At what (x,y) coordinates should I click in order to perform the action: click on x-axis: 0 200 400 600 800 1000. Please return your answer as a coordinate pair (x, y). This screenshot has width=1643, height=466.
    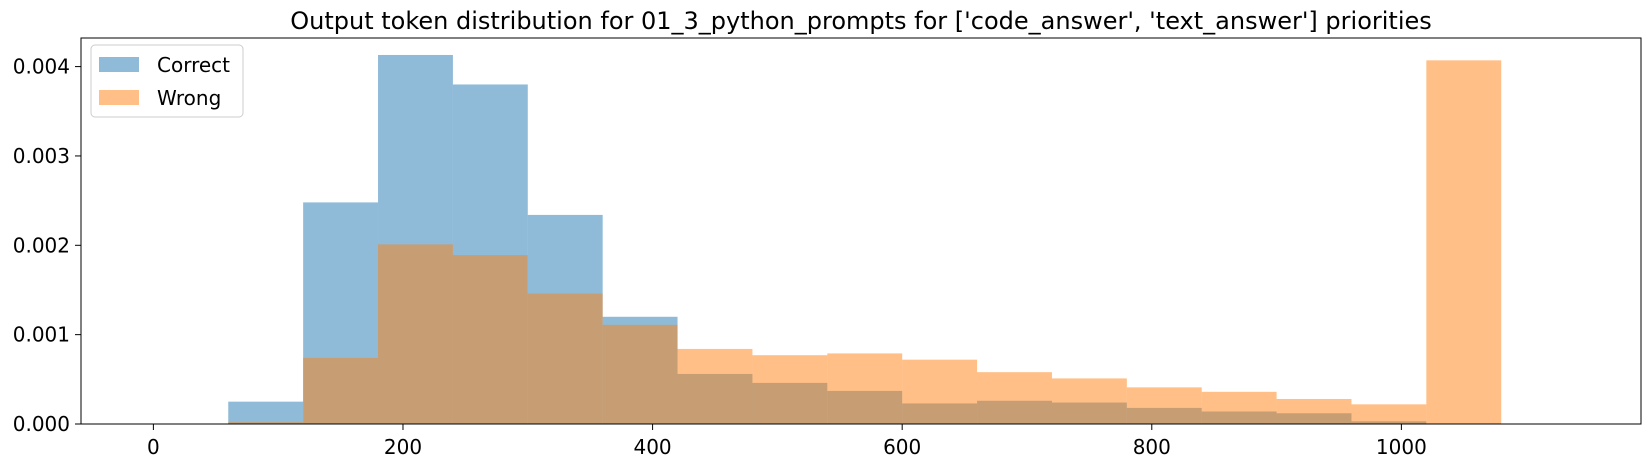
    Looking at the image, I should click on (787, 441).